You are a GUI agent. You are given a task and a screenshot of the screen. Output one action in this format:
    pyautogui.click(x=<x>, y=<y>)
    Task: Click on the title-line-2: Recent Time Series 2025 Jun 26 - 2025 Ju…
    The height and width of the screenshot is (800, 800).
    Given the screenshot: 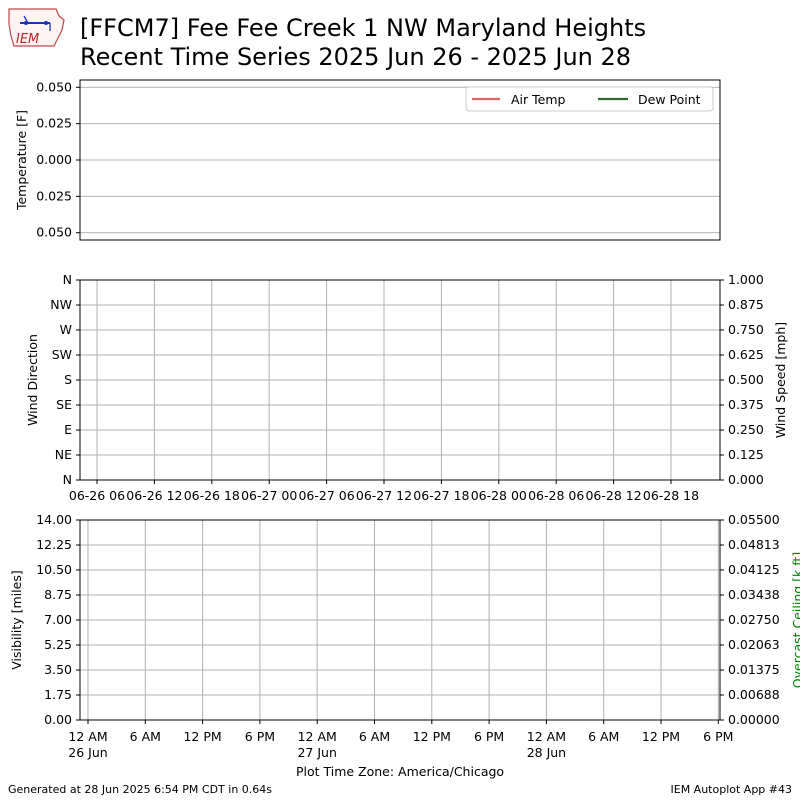 What is the action you would take?
    pyautogui.click(x=356, y=57)
    